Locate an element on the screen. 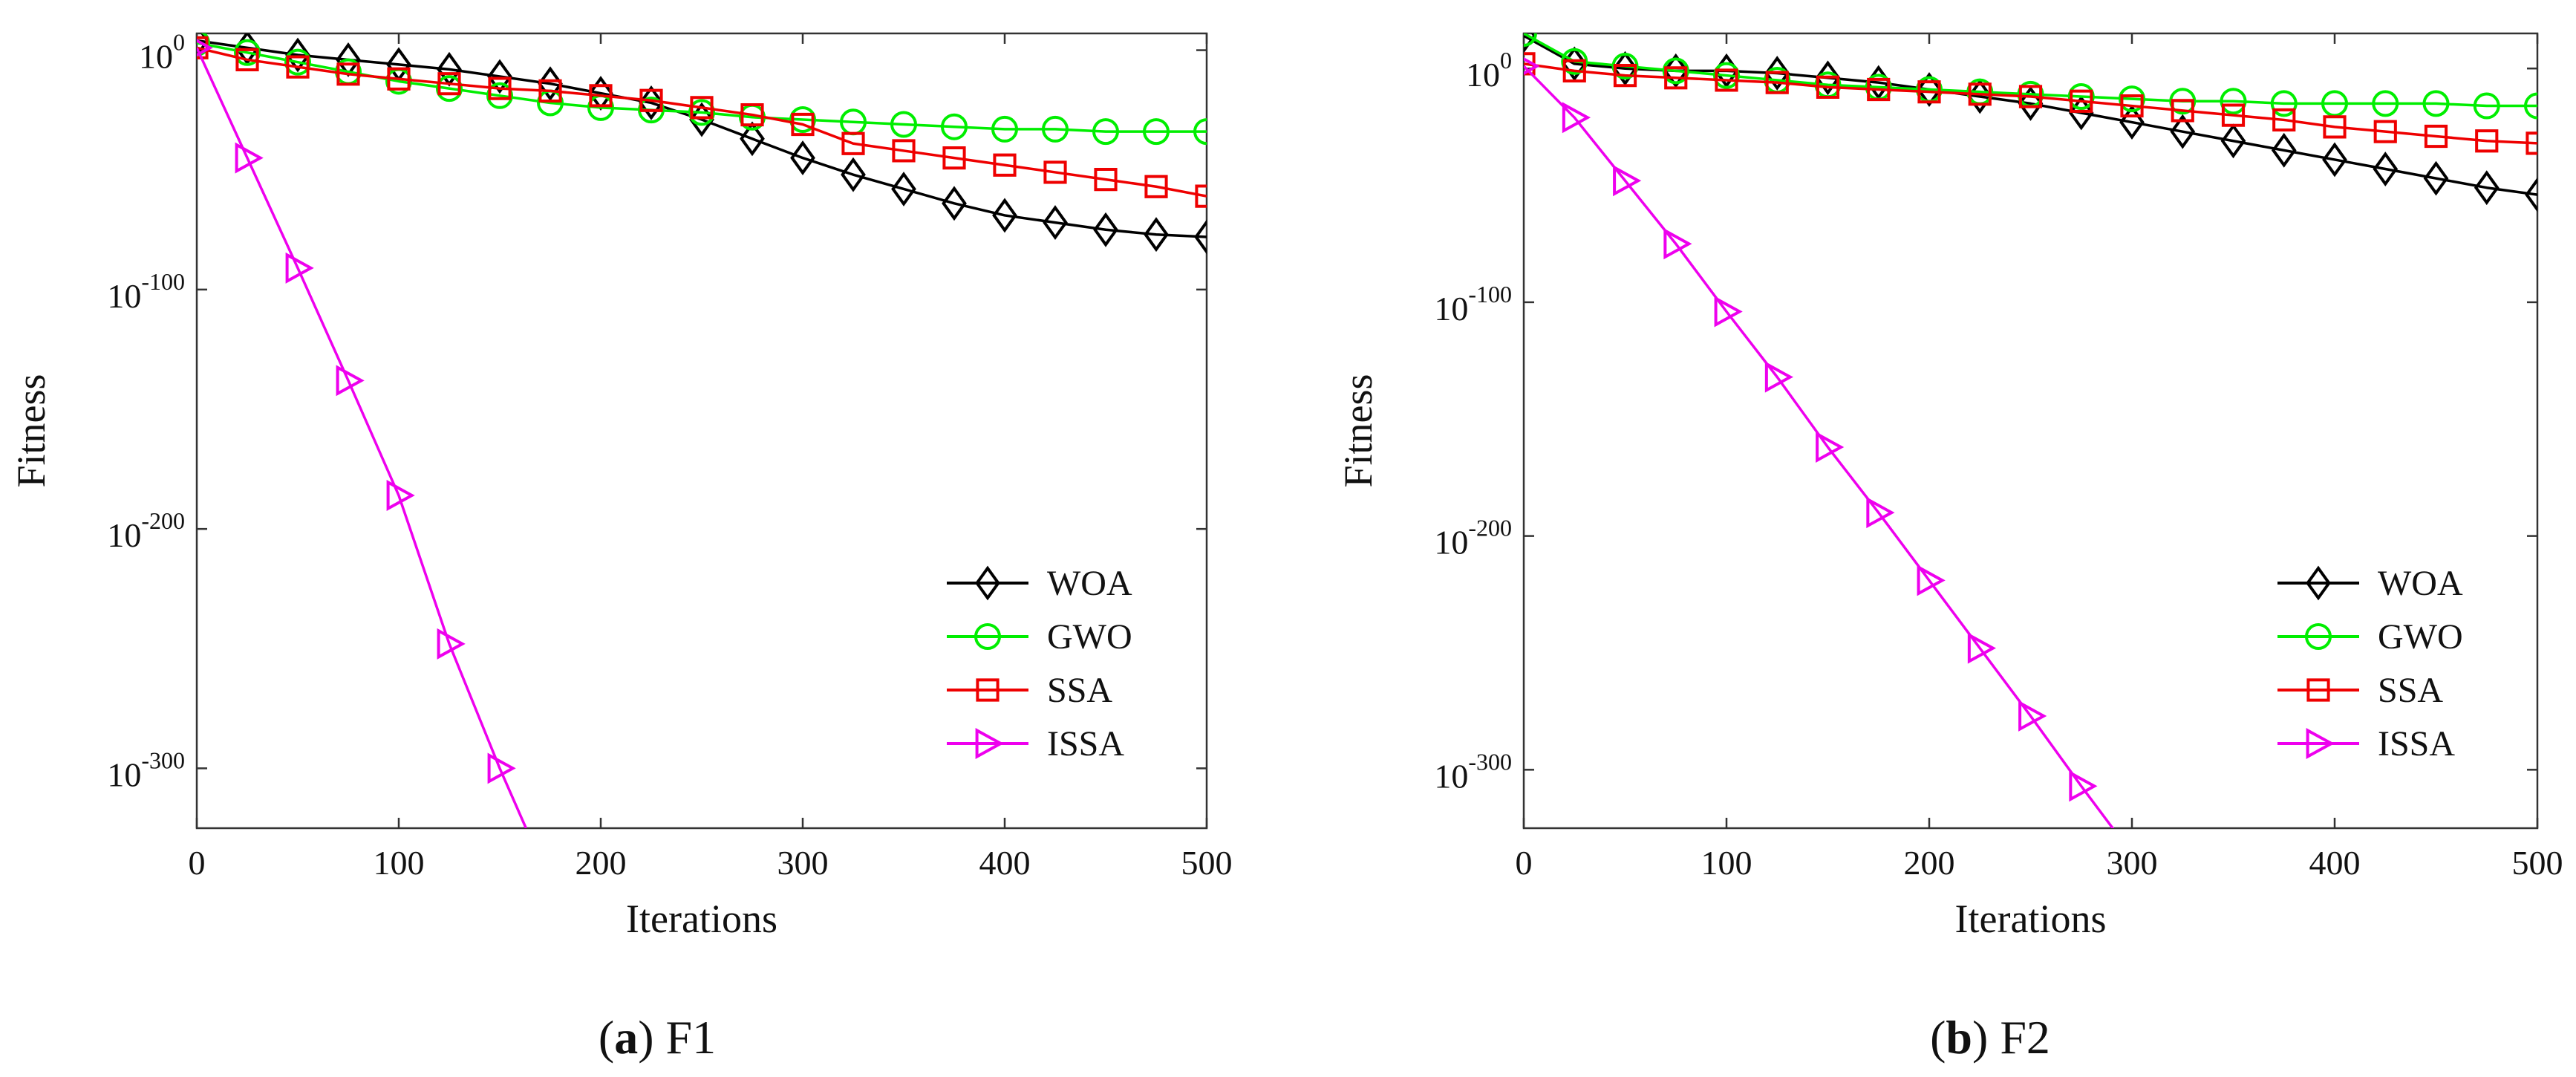 The height and width of the screenshot is (1077, 2576). legend-marker-ssa is located at coordinates (2318, 690).